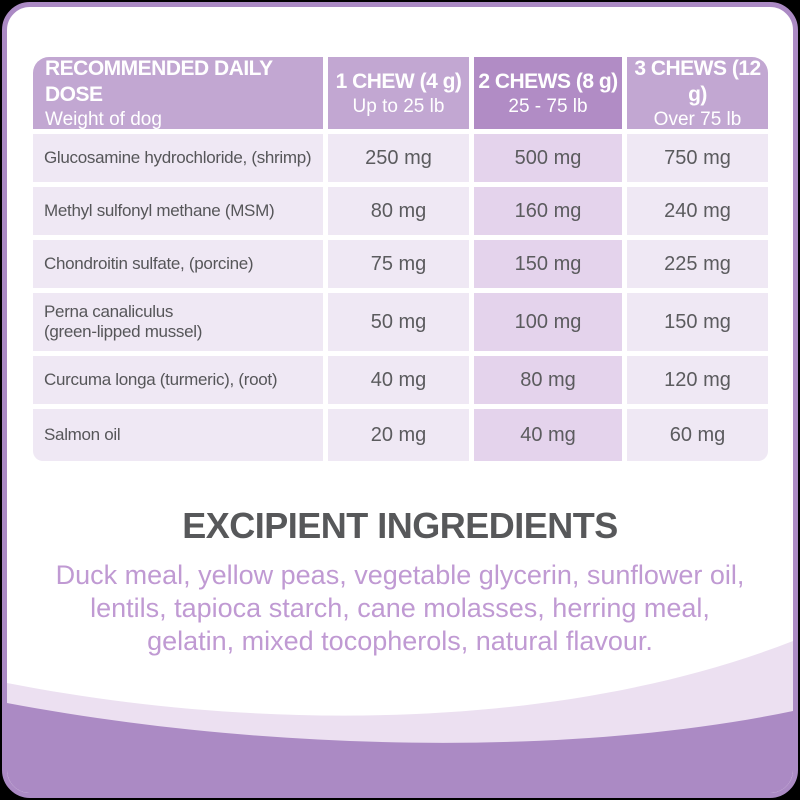  Describe the element at coordinates (109, 311) in the screenshot. I see `ingredient-name-line: Perna canaliculus` at that location.